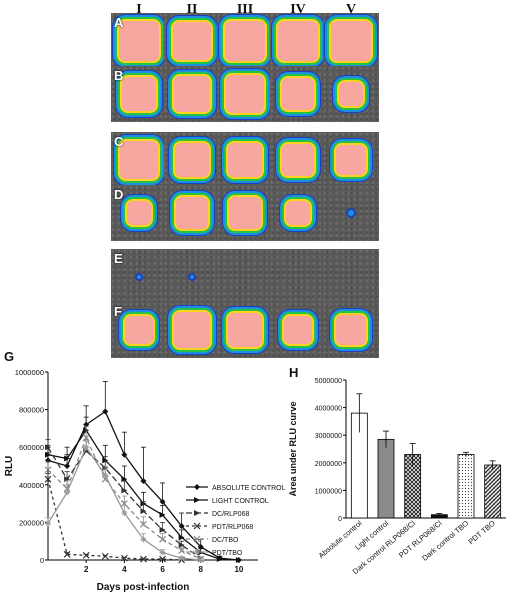 The image size is (511, 599). What do you see at coordinates (238, 569) in the screenshot?
I see `x-tick-label: 10` at bounding box center [238, 569].